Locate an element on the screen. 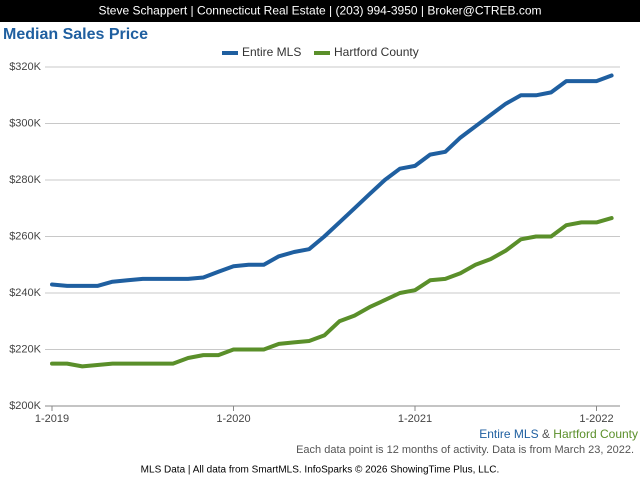  y-tick-label: $260K is located at coordinates (25, 236).